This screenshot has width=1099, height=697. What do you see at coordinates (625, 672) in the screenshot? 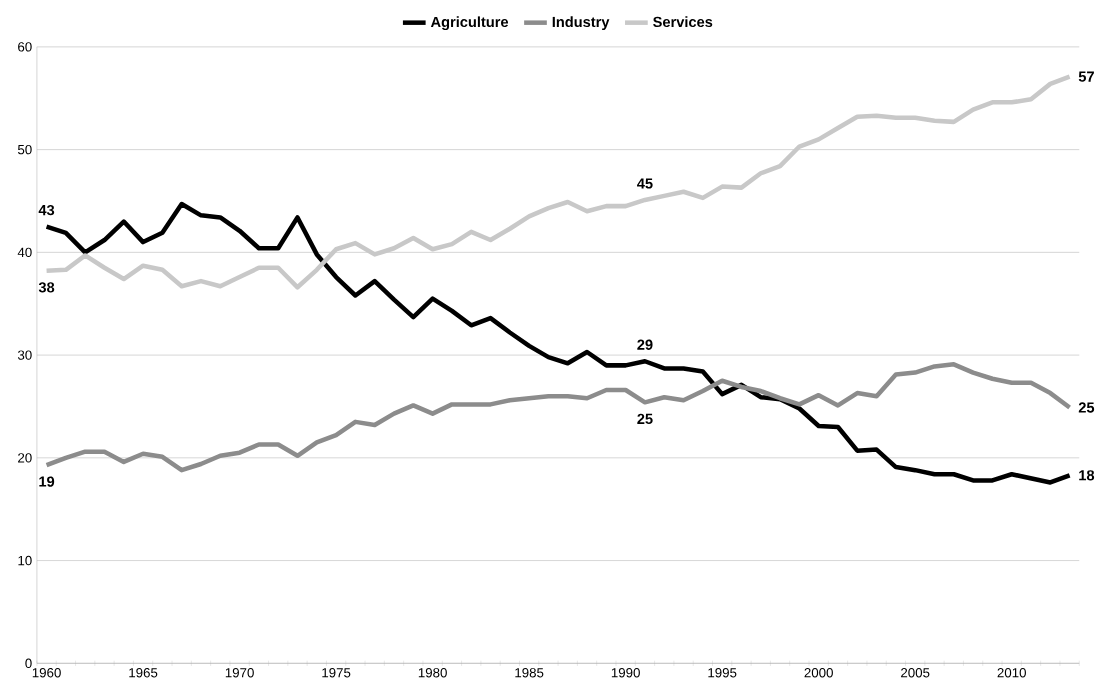
I see `x-tick-label: 1990` at bounding box center [625, 672].